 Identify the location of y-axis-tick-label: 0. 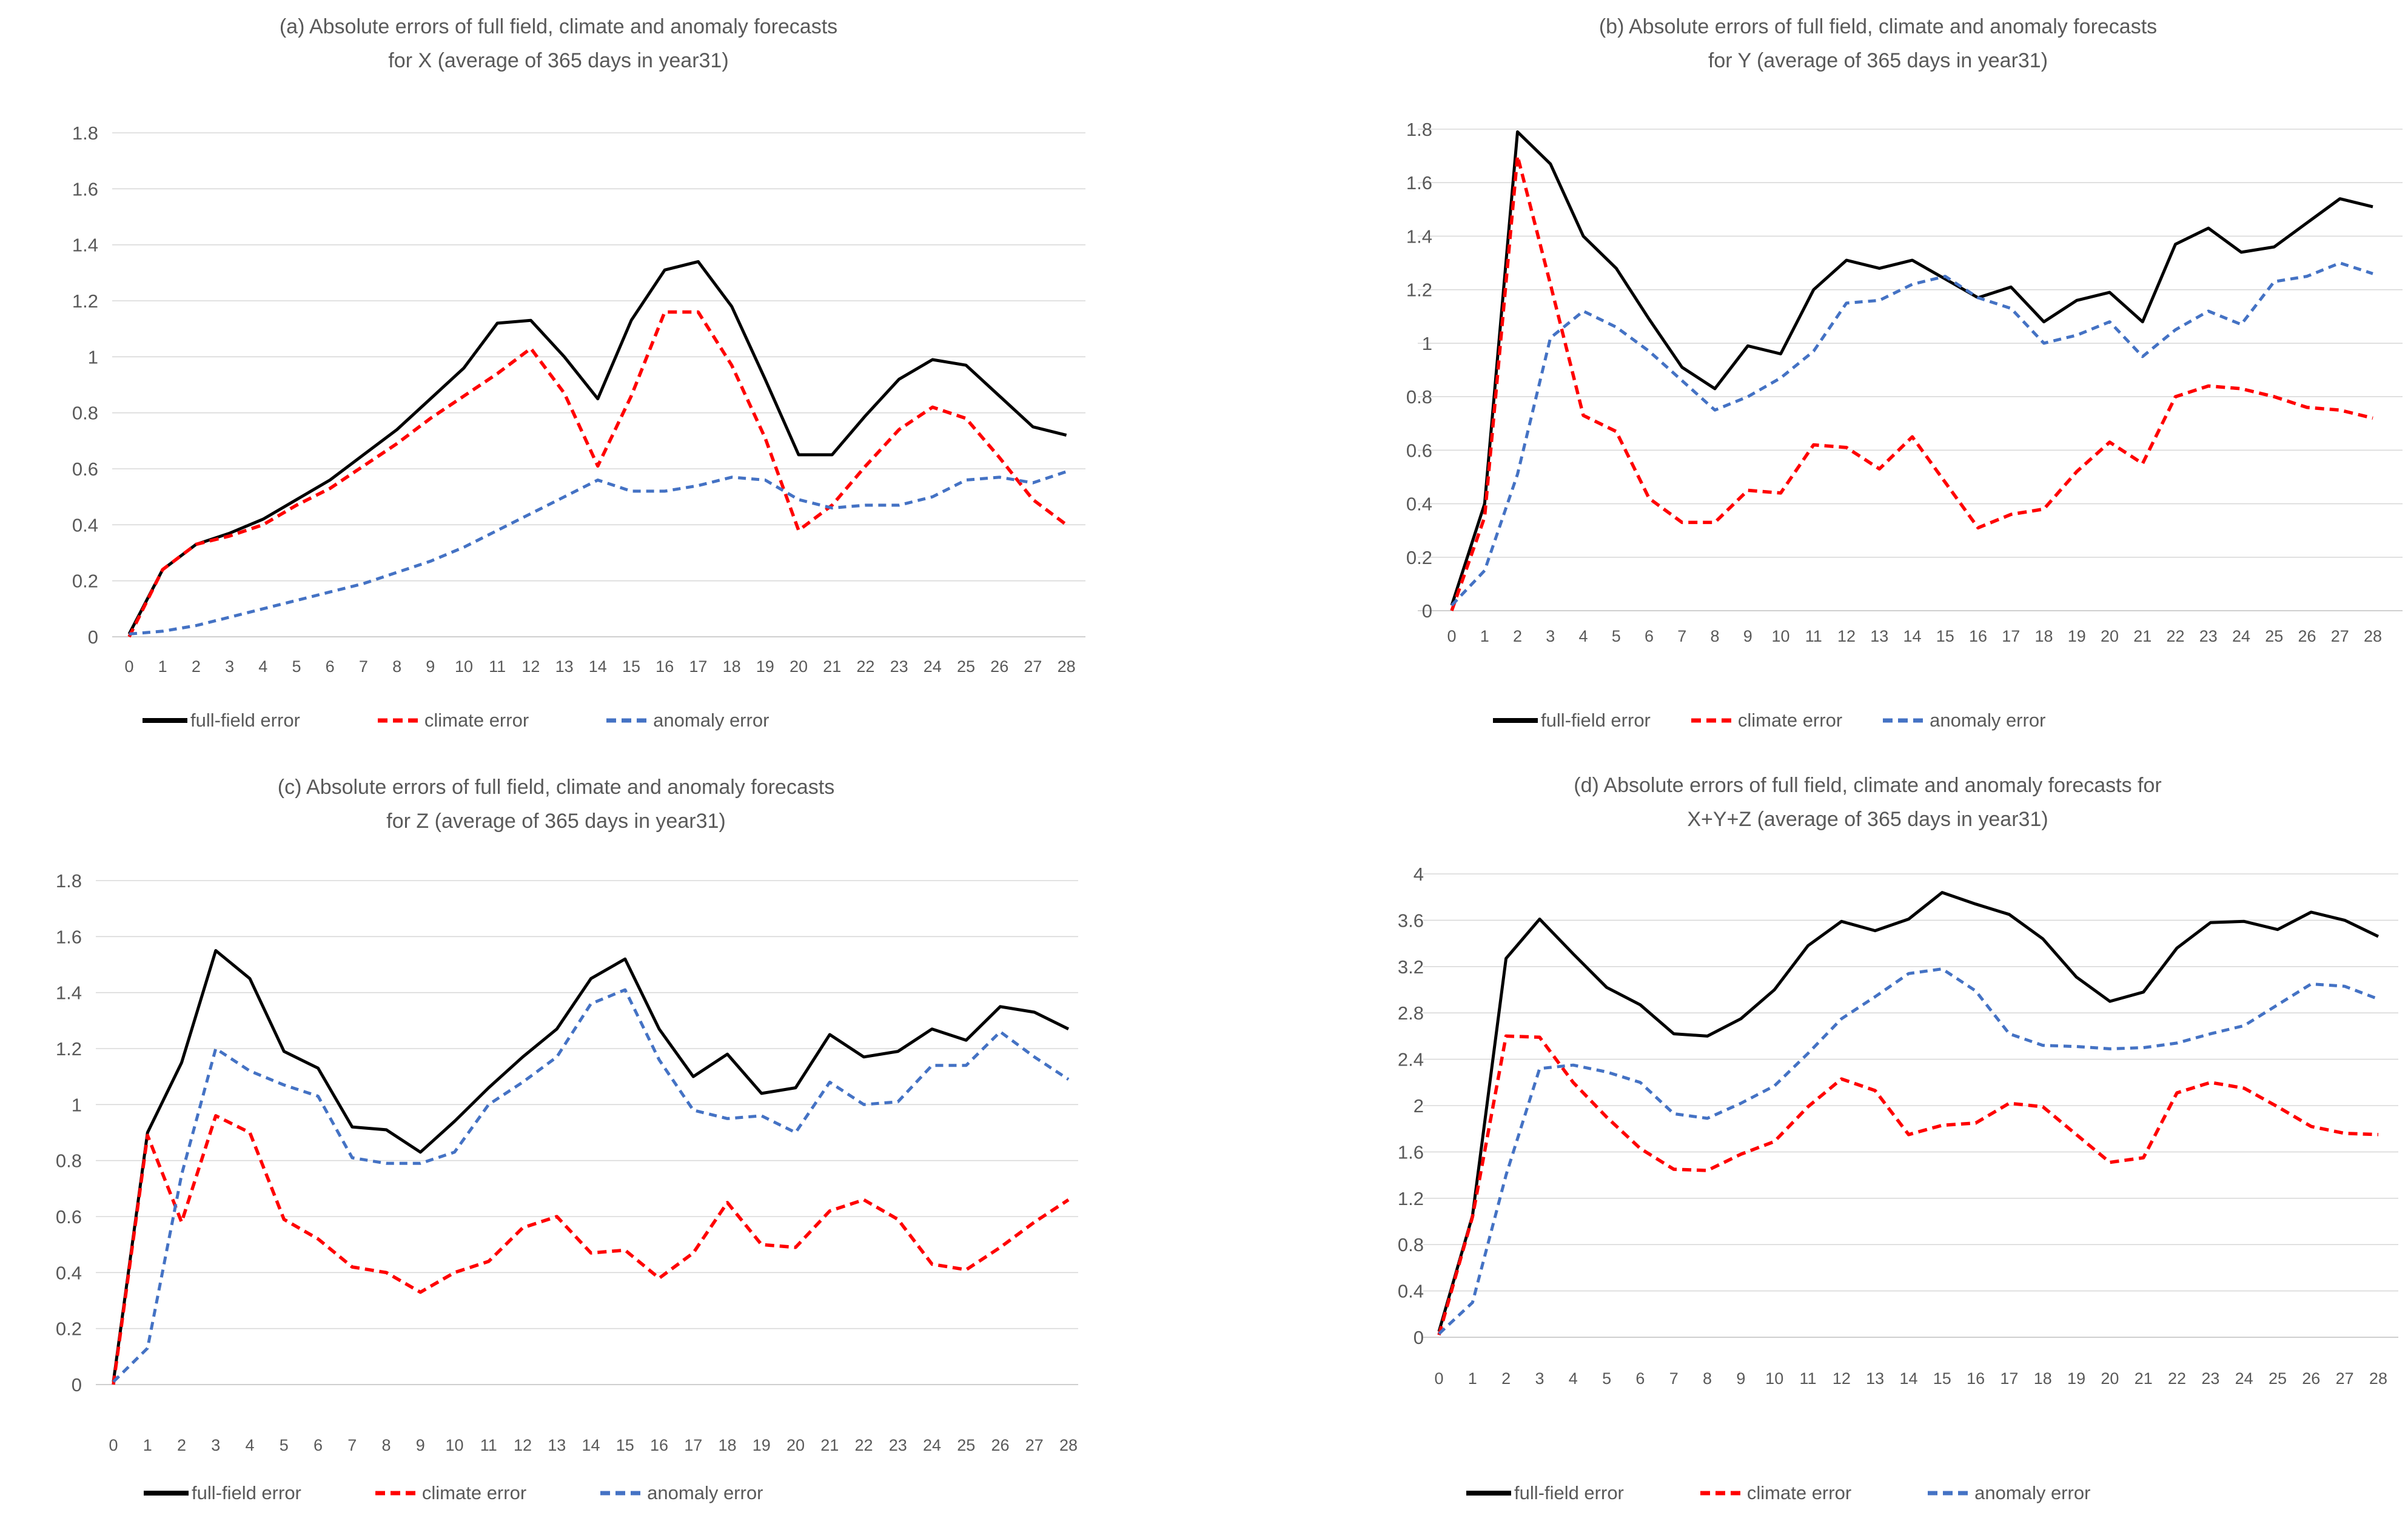
(93, 637).